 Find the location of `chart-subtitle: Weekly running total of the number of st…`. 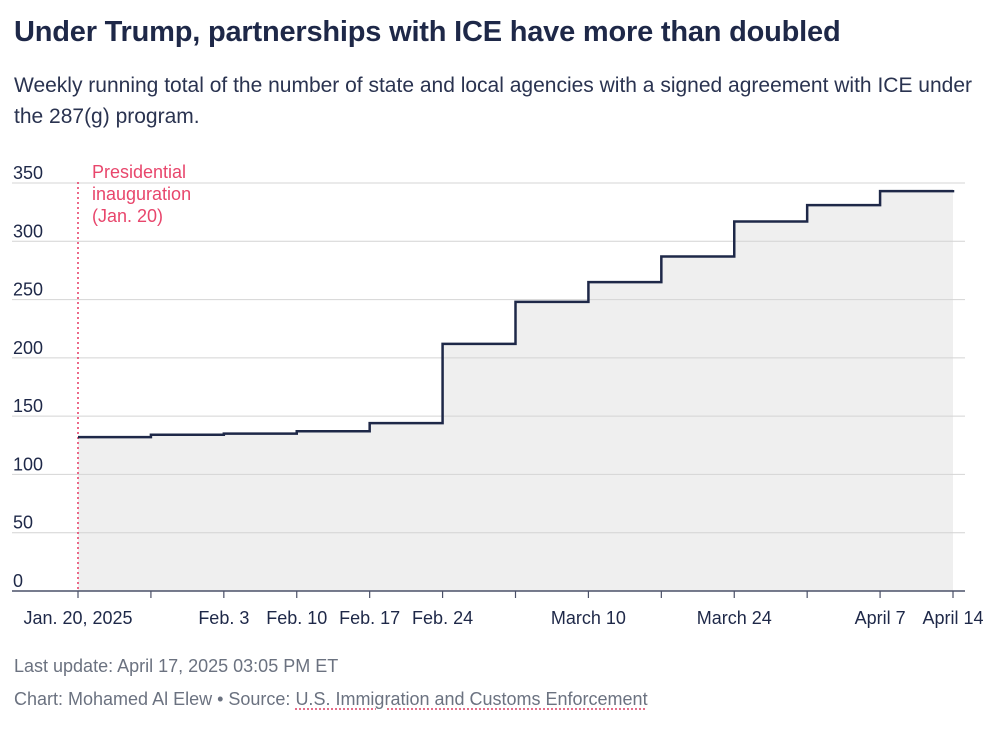

chart-subtitle: Weekly running total of the number of st… is located at coordinates (493, 101).